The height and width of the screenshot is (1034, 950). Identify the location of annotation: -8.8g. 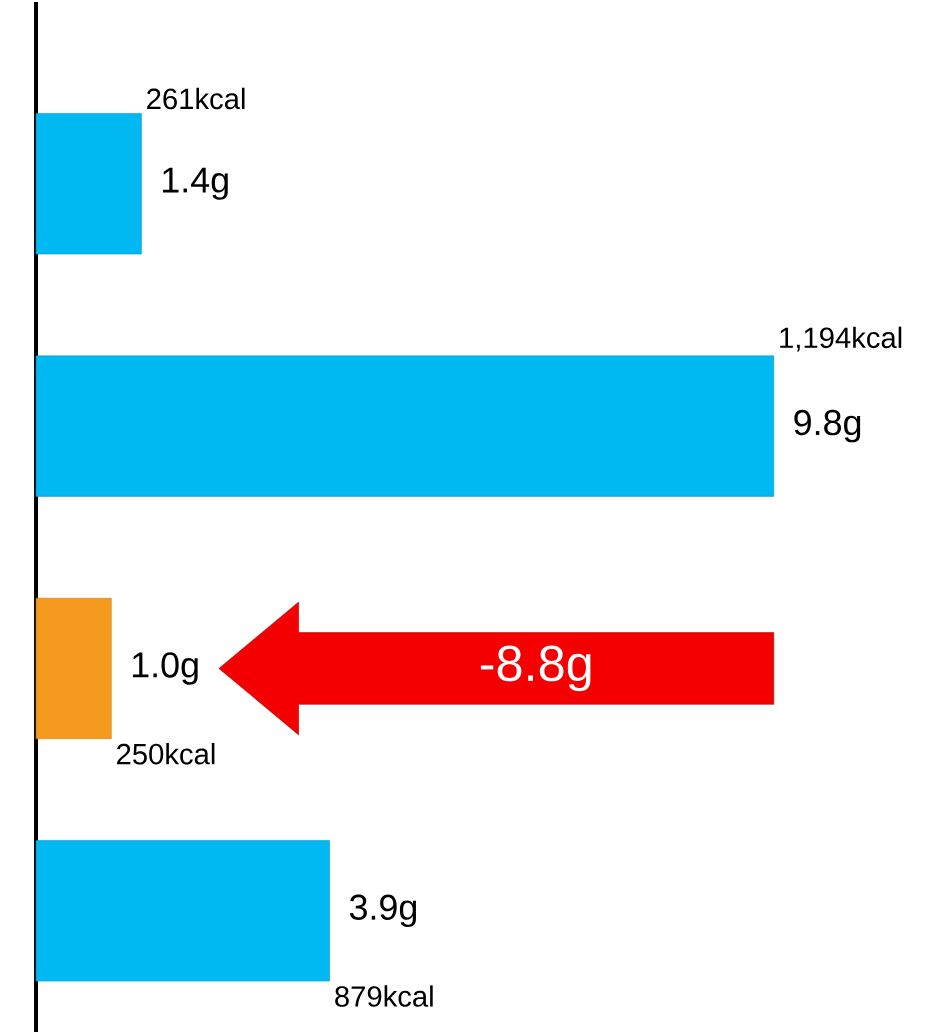
(536, 668).